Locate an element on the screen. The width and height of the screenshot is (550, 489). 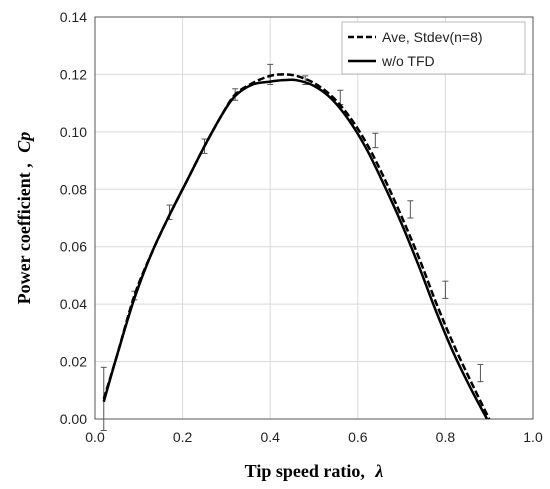
y-tick-label: 0.12 is located at coordinates (73, 74).